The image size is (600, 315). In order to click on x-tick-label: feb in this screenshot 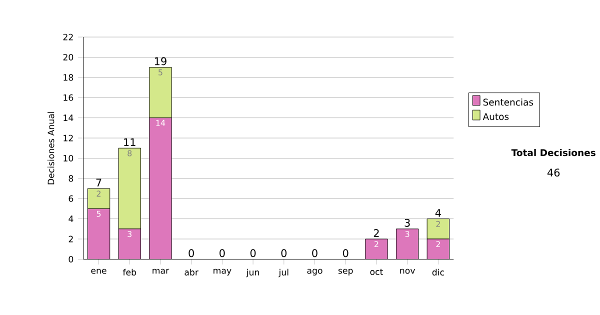, I will do `click(129, 272)`.